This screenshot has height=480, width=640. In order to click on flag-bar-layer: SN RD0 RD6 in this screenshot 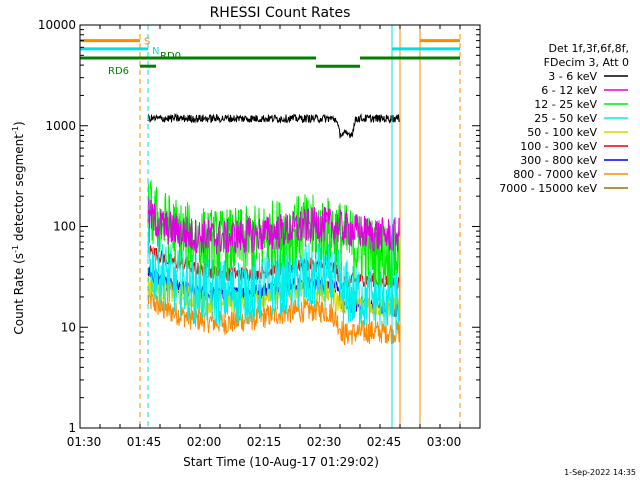, I will do `click(270, 57)`.